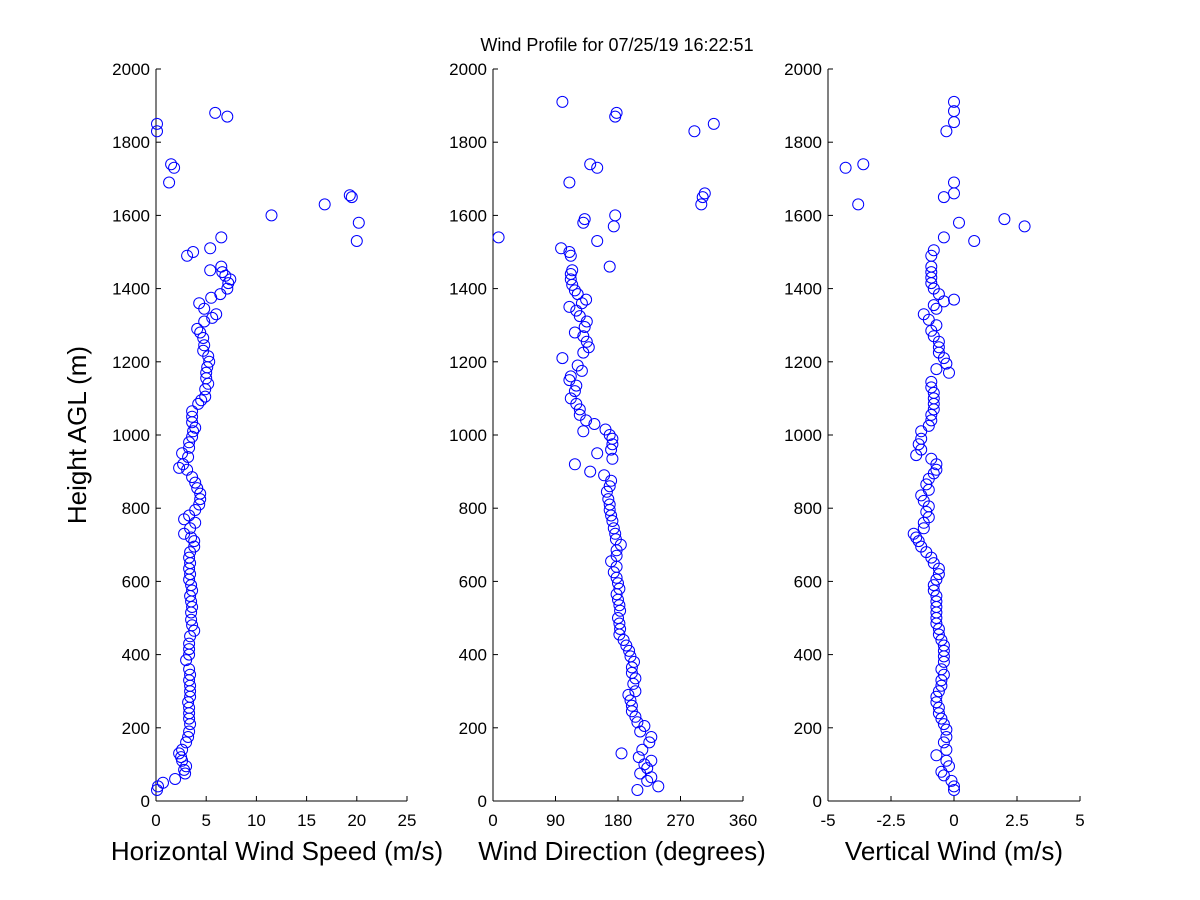 This screenshot has height=900, width=1200. What do you see at coordinates (1017, 820) in the screenshot?
I see `x-tick-label: 2.5` at bounding box center [1017, 820].